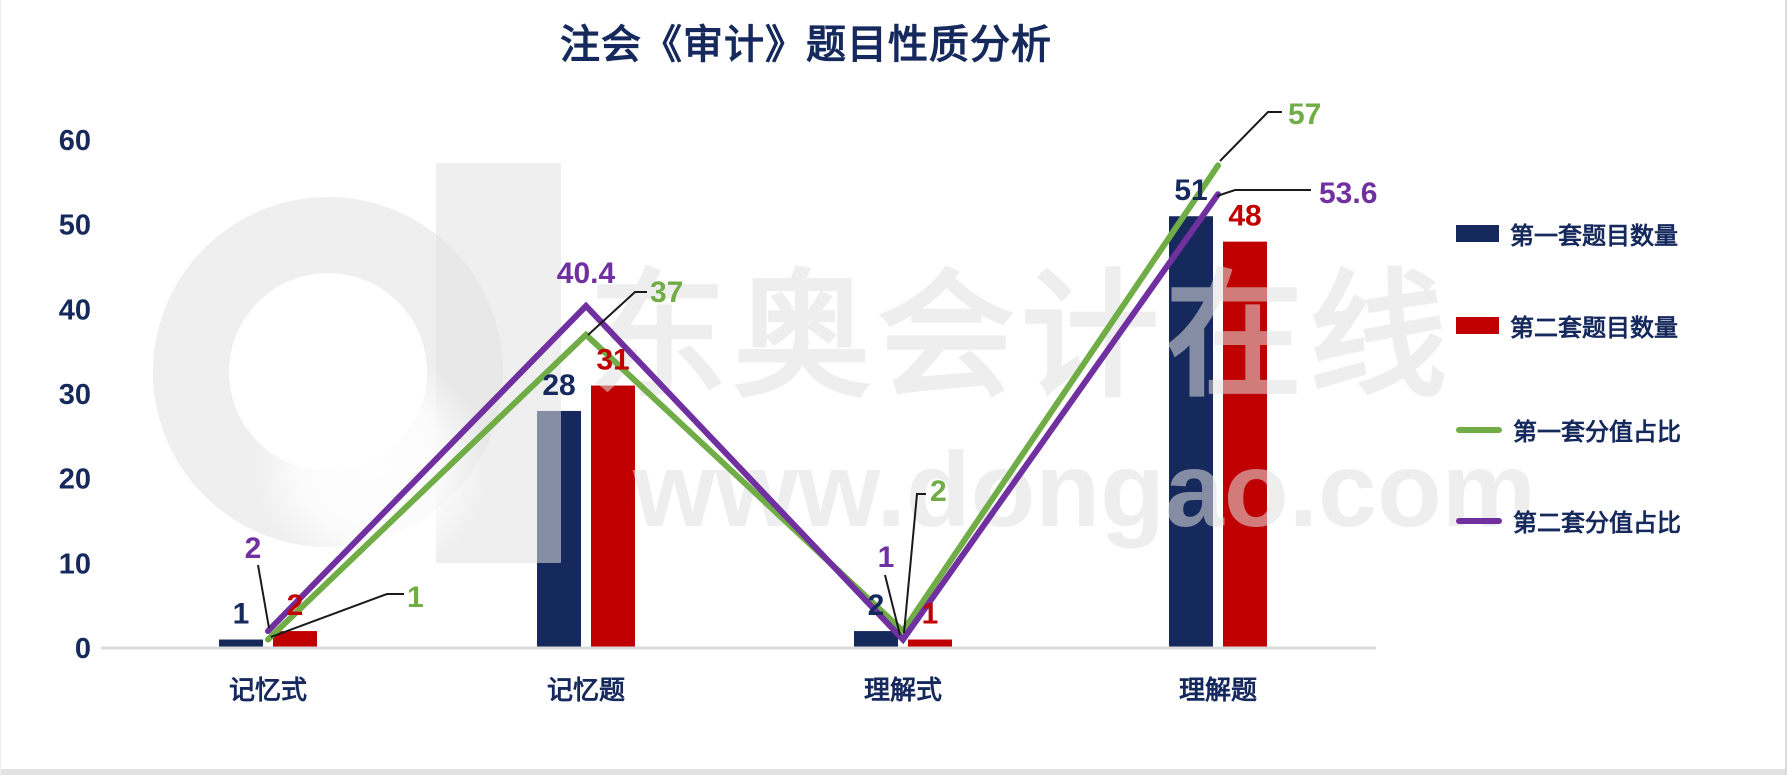 This screenshot has height=775, width=1787. Describe the element at coordinates (75, 226) in the screenshot. I see `y-tick-label: 50` at that location.